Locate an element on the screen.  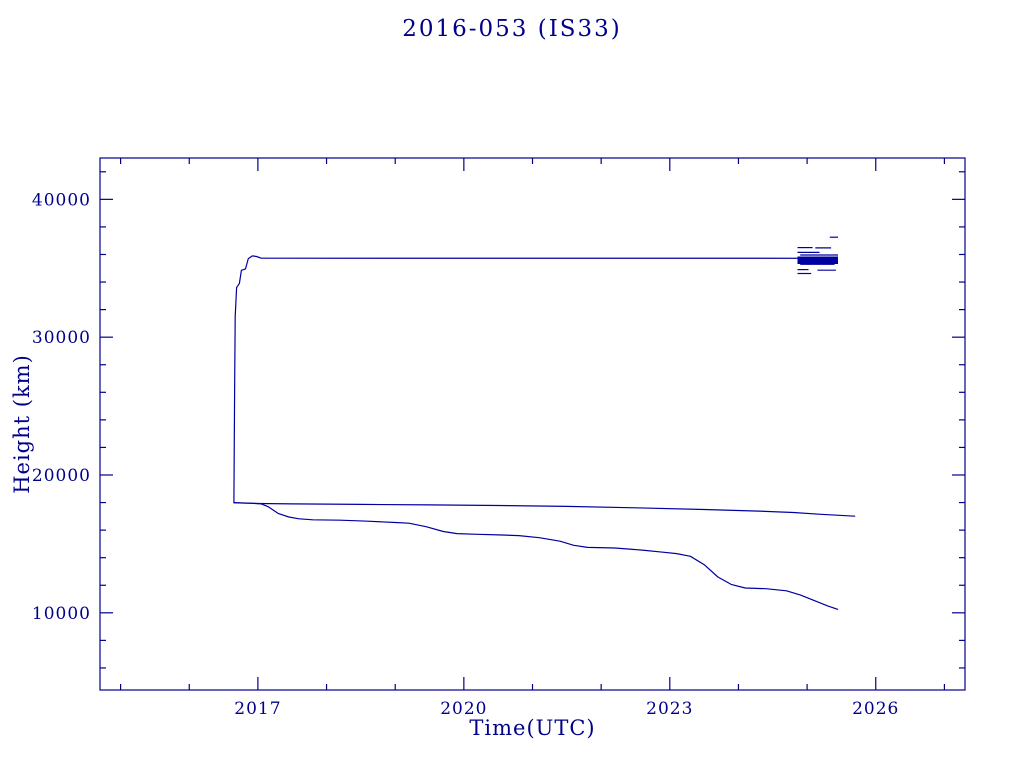
y-axis-label: Height (km) is located at coordinates (22, 424).